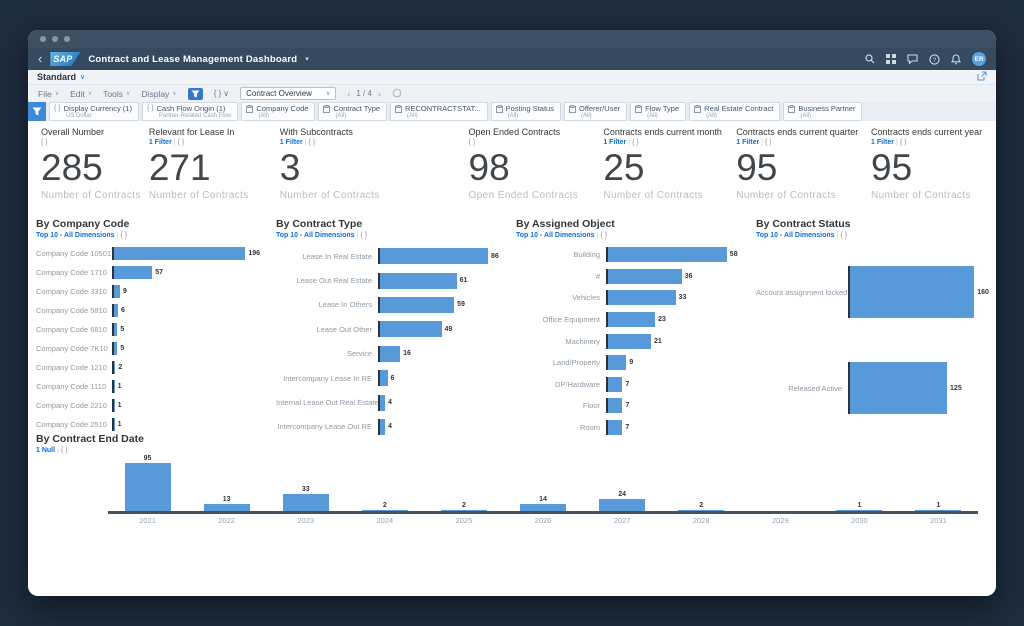 Image resolution: width=1024 pixels, height=626 pixels. What do you see at coordinates (979, 59) in the screenshot?
I see `user-avatar: ER` at bounding box center [979, 59].